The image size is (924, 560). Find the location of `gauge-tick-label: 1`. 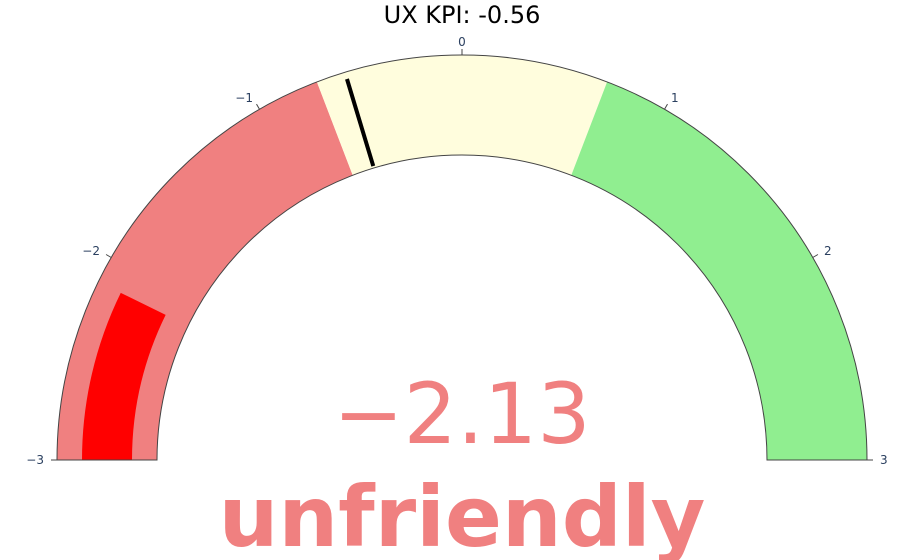

gauge-tick-label: 1 is located at coordinates (675, 98).